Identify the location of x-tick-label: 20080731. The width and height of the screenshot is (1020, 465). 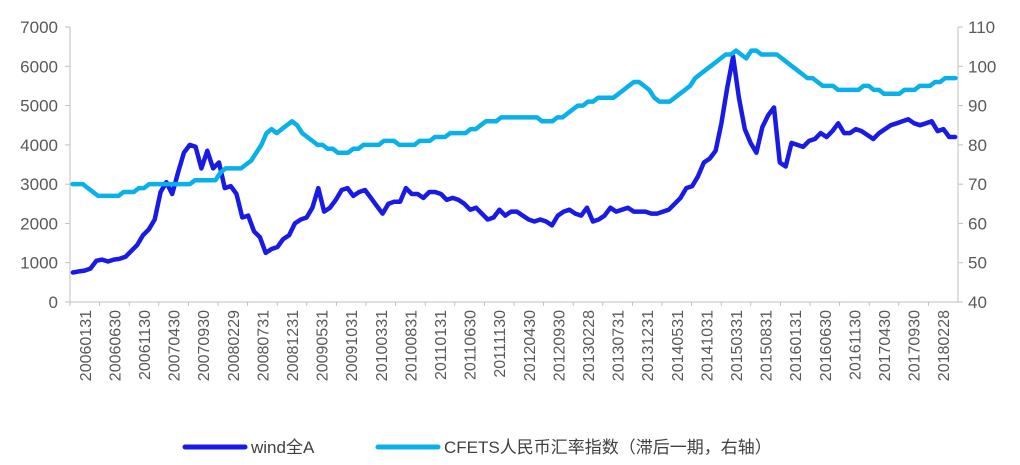
(263, 345).